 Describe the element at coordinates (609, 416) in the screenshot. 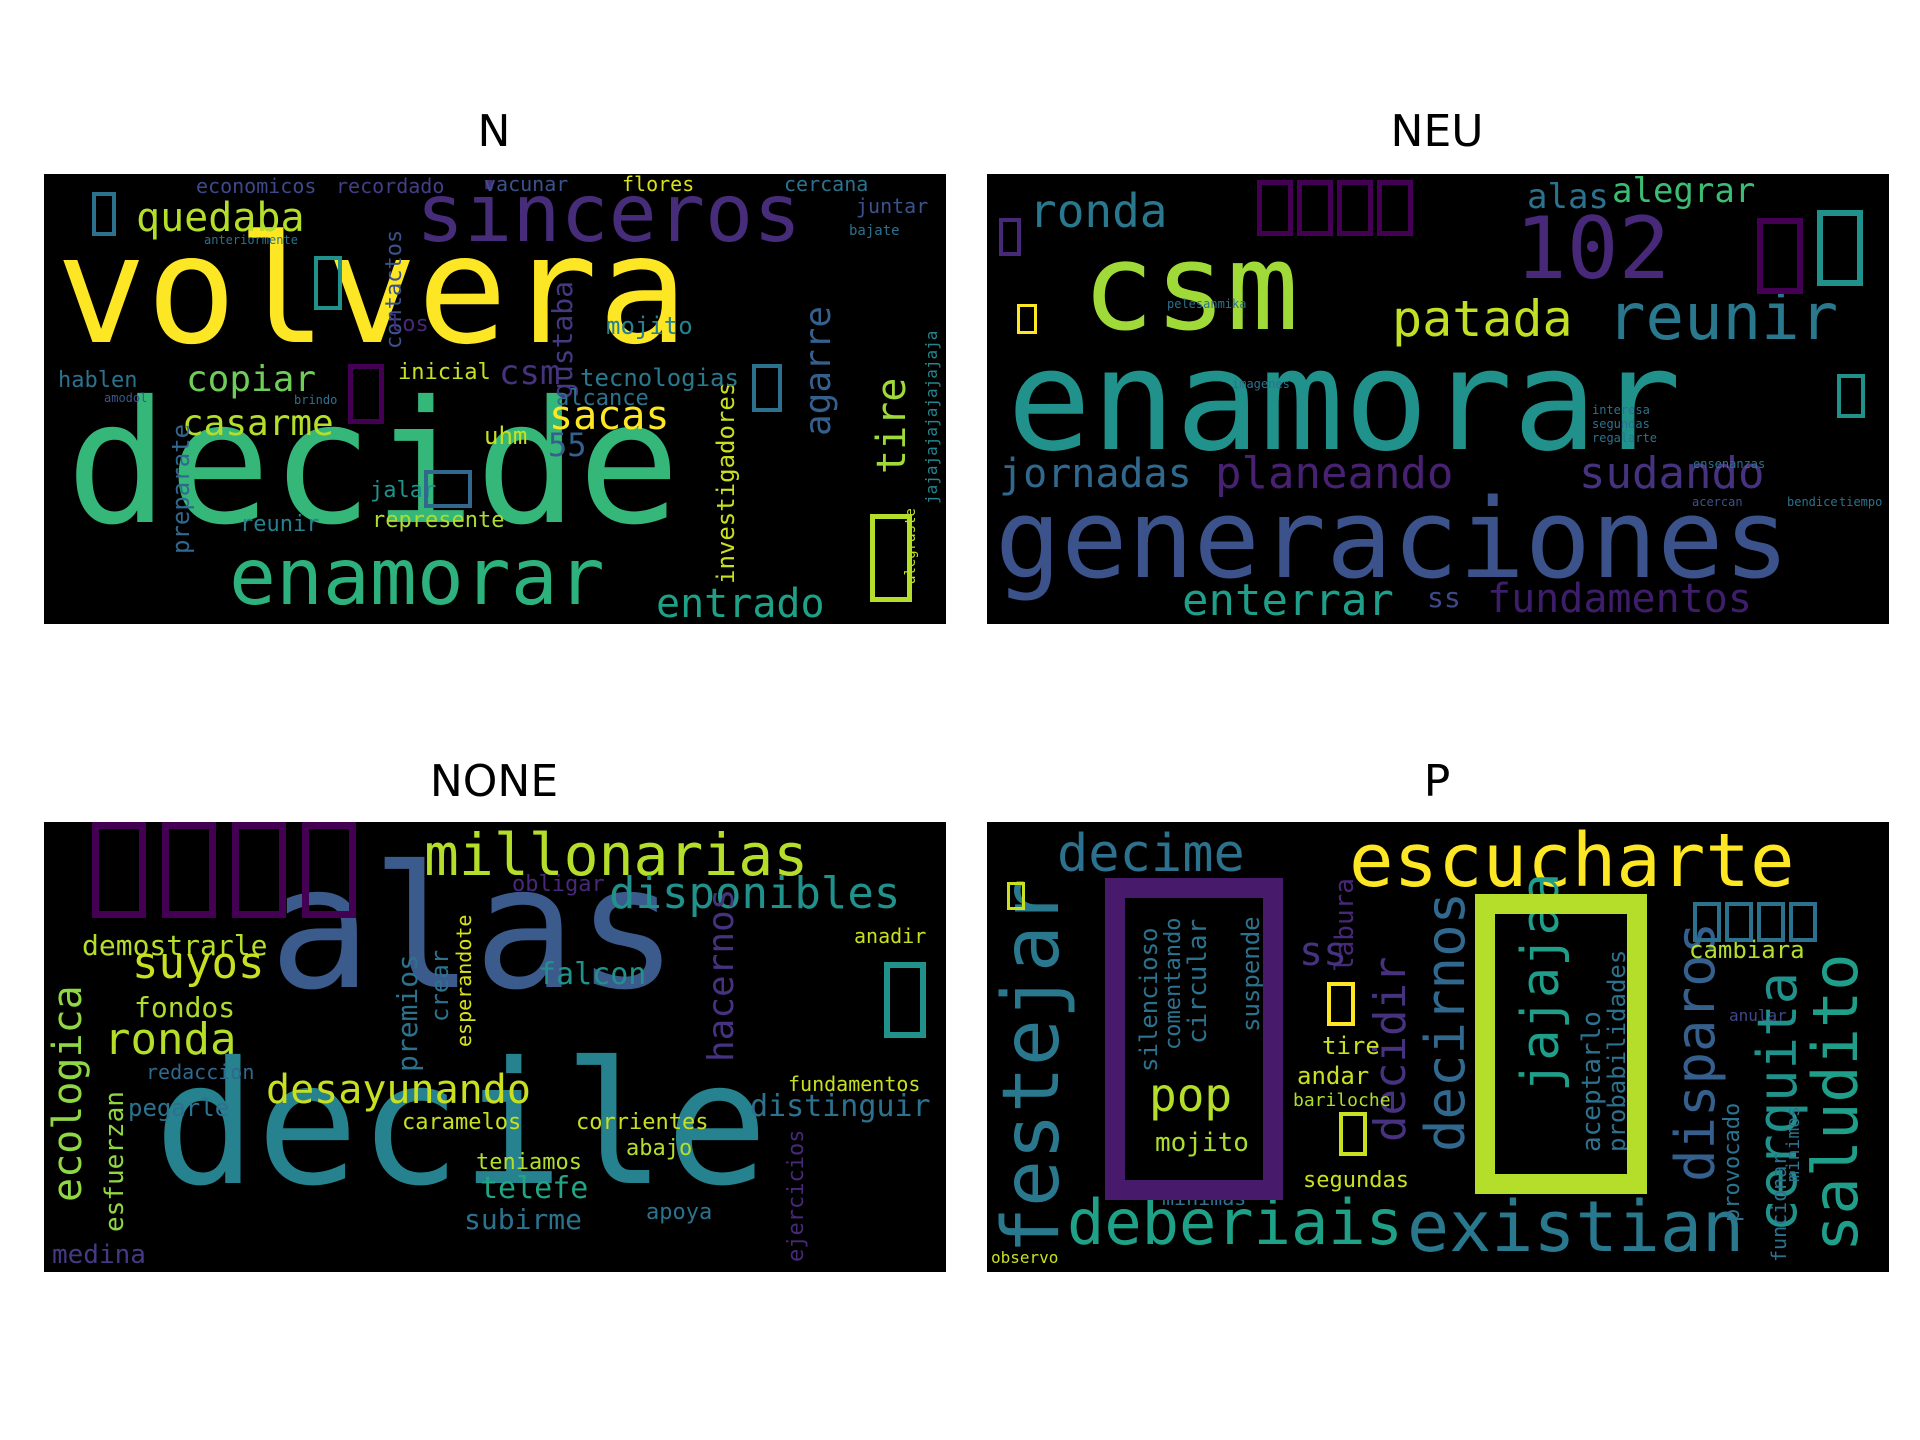

I see `word: sacas` at that location.